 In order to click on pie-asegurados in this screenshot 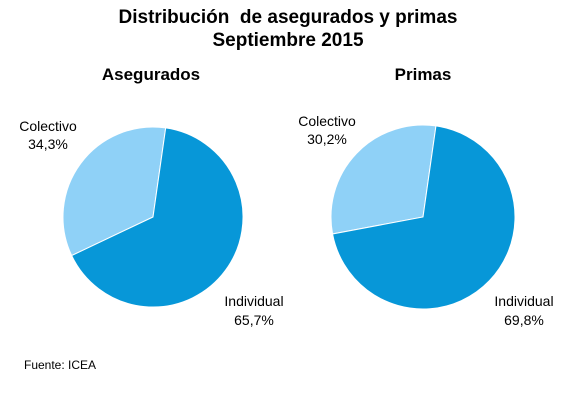, I will do `click(153, 217)`.